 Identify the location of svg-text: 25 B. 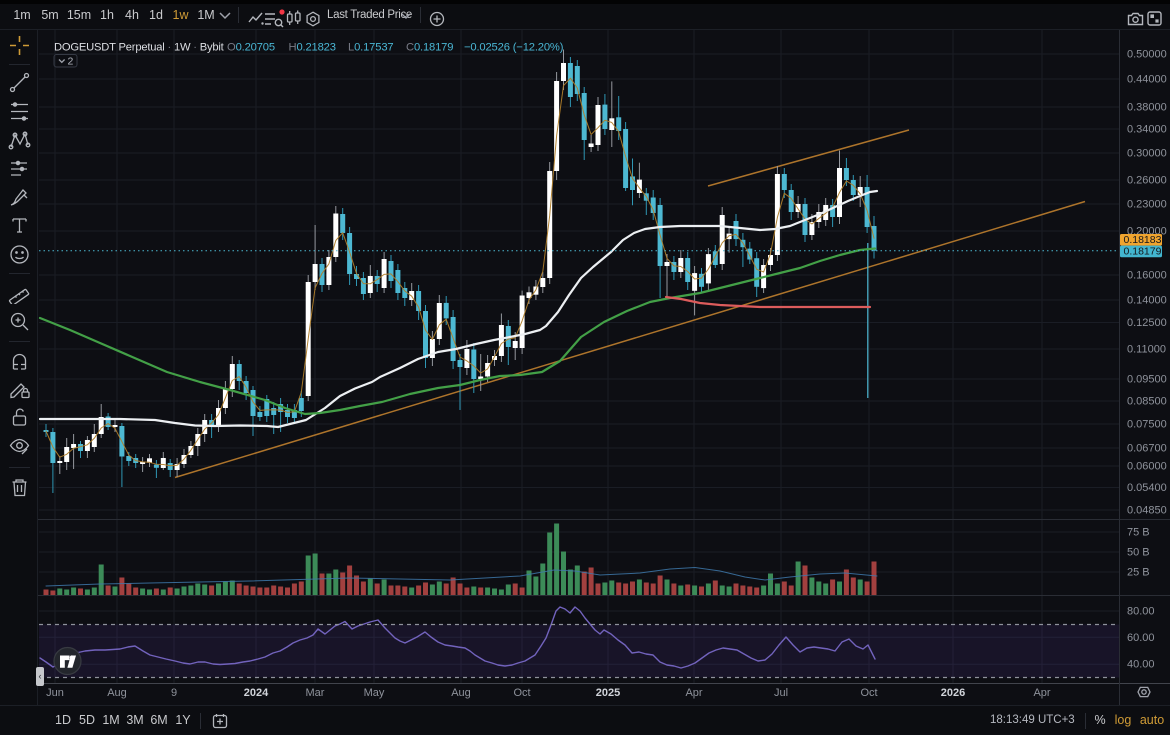
(1138, 573).